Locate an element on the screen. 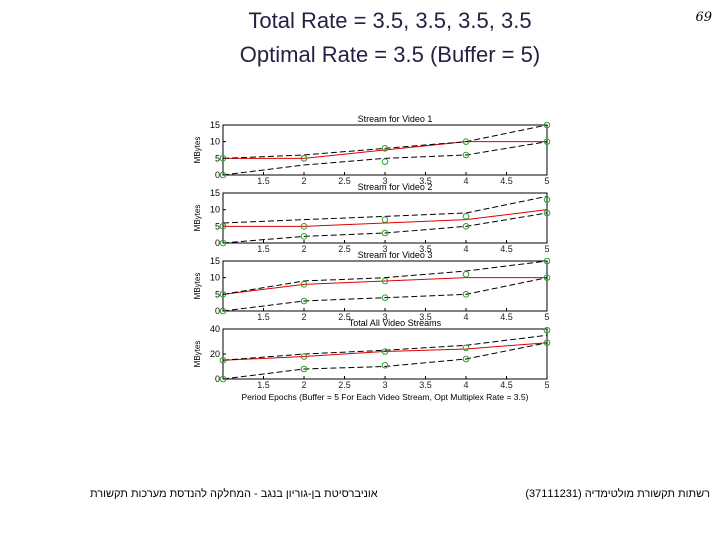  footer-course: רשתות תקשורת מולטימדיה (37111231) is located at coordinates (617, 494).